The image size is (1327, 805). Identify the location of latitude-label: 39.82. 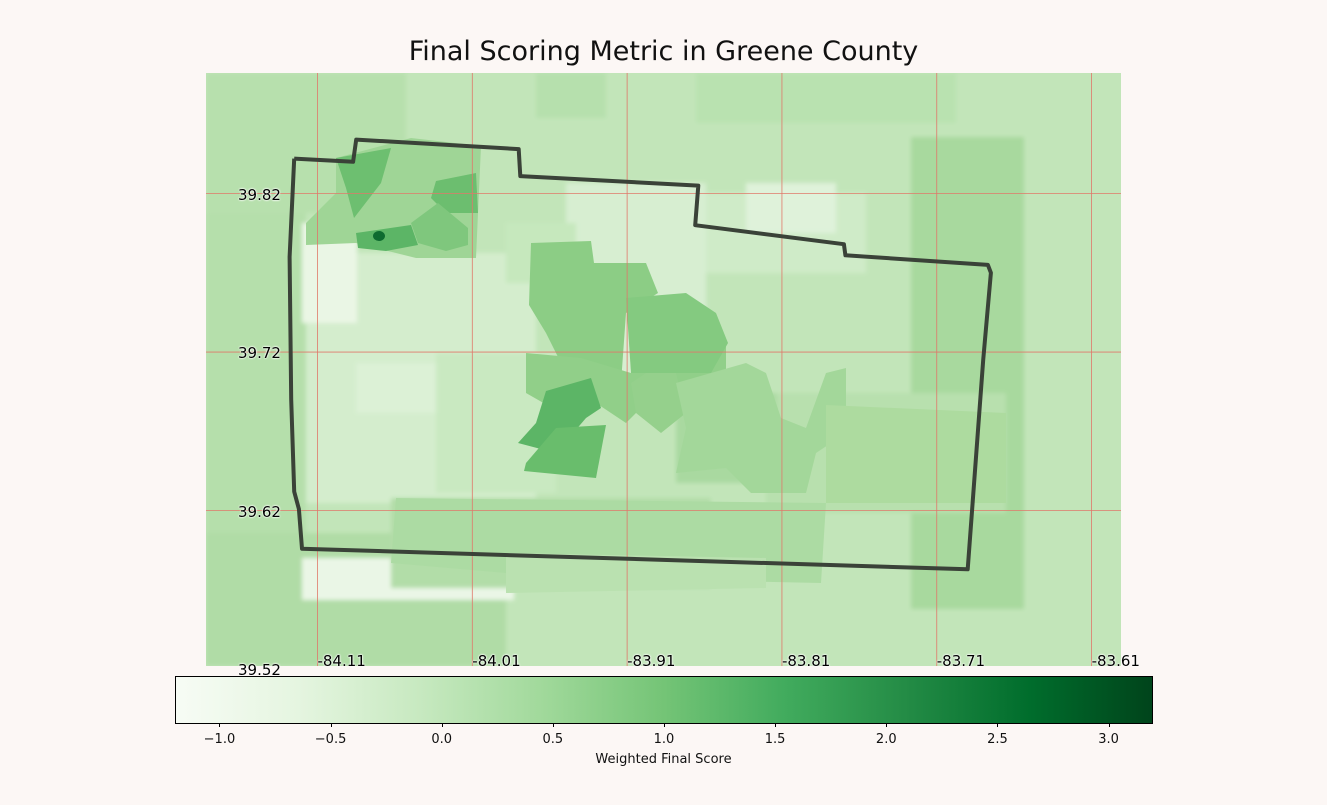
(259, 194).